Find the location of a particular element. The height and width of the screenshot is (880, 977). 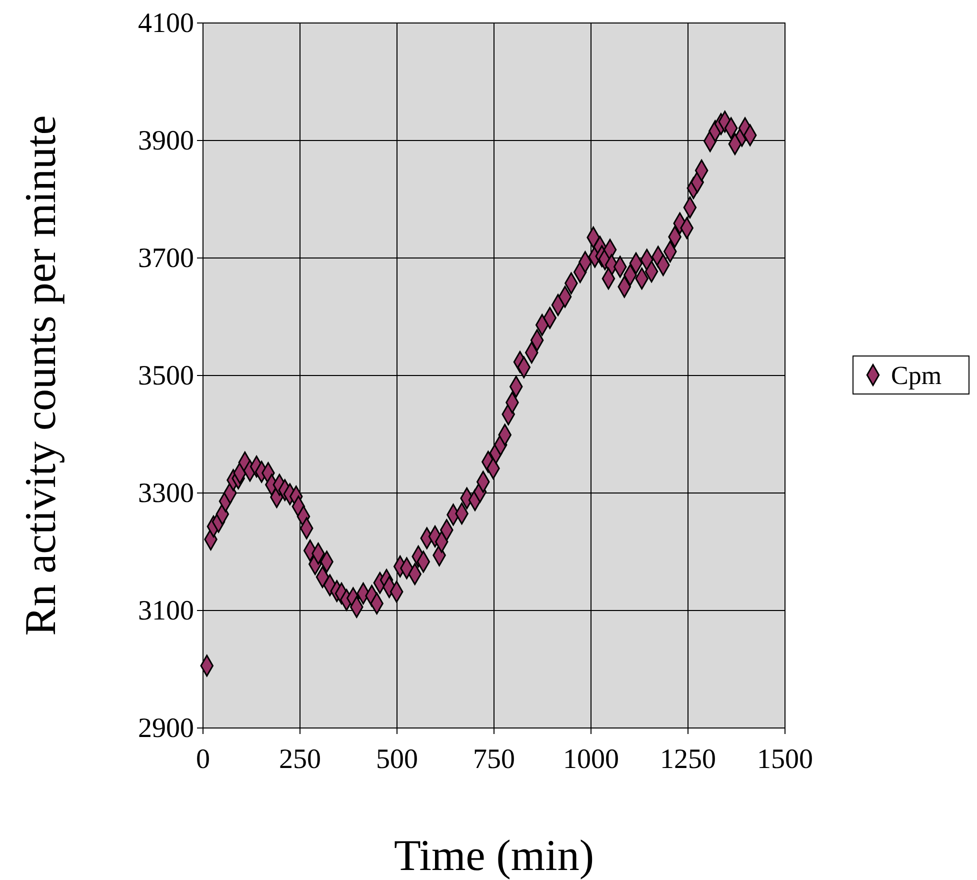

y-tick-label: 3900 is located at coordinates (166, 140).